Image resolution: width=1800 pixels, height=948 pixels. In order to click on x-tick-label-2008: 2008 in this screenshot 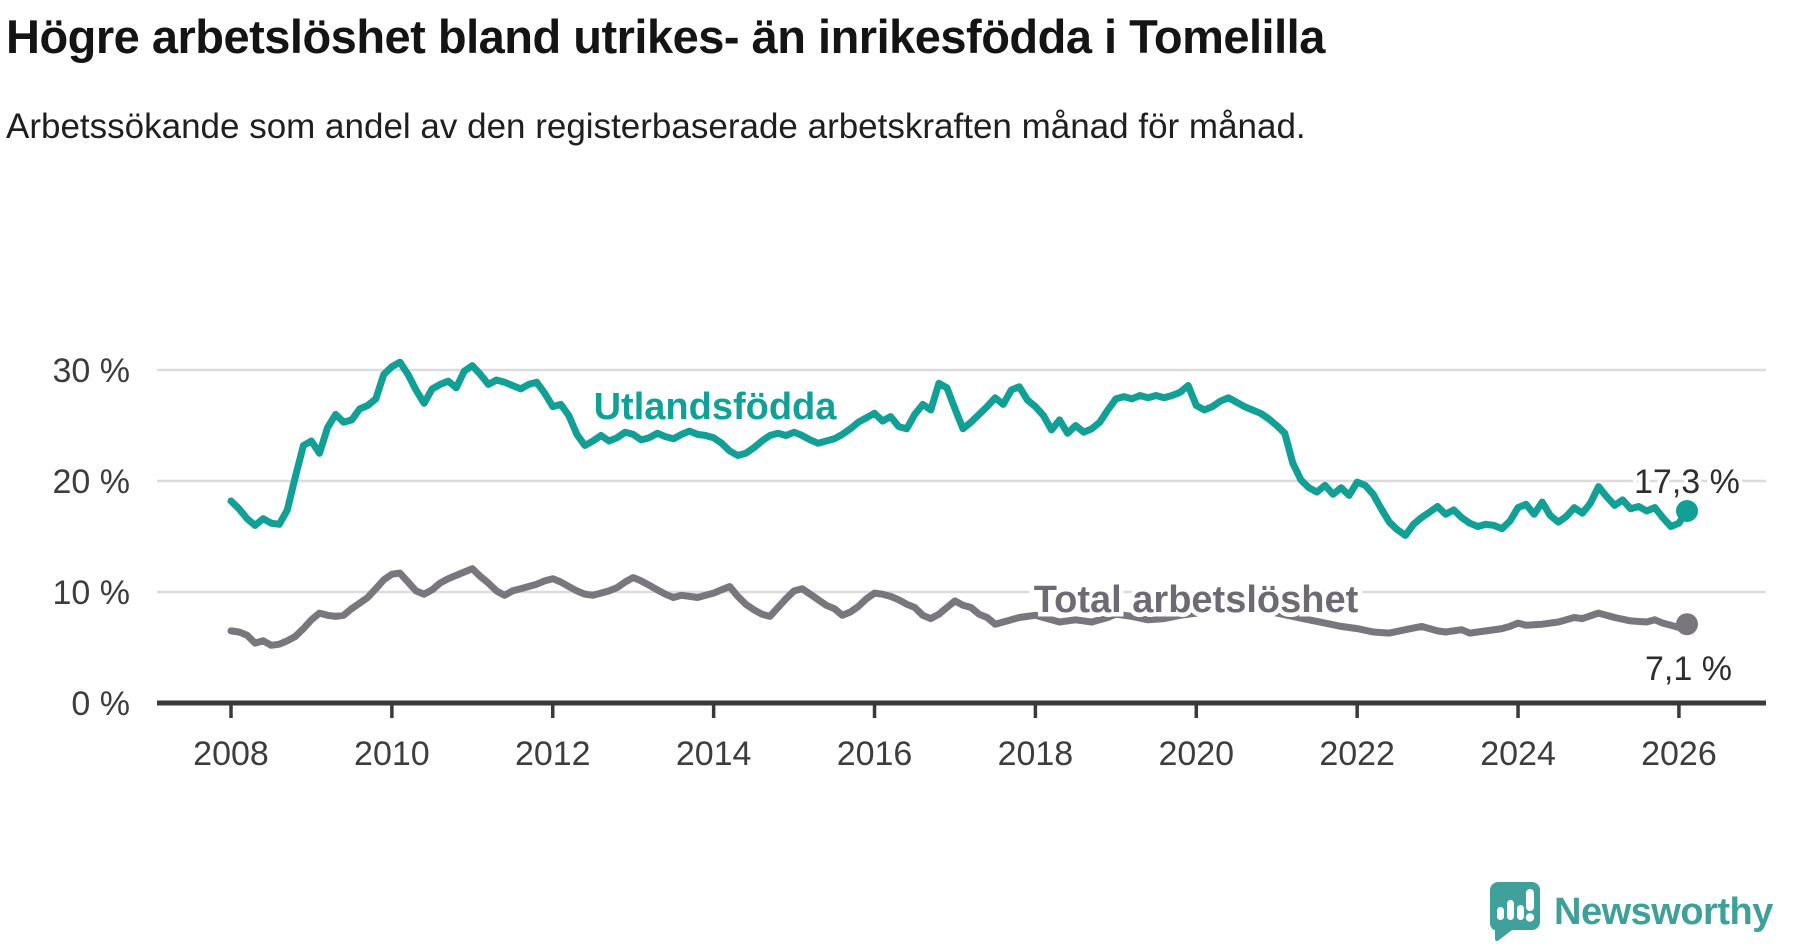, I will do `click(231, 754)`.